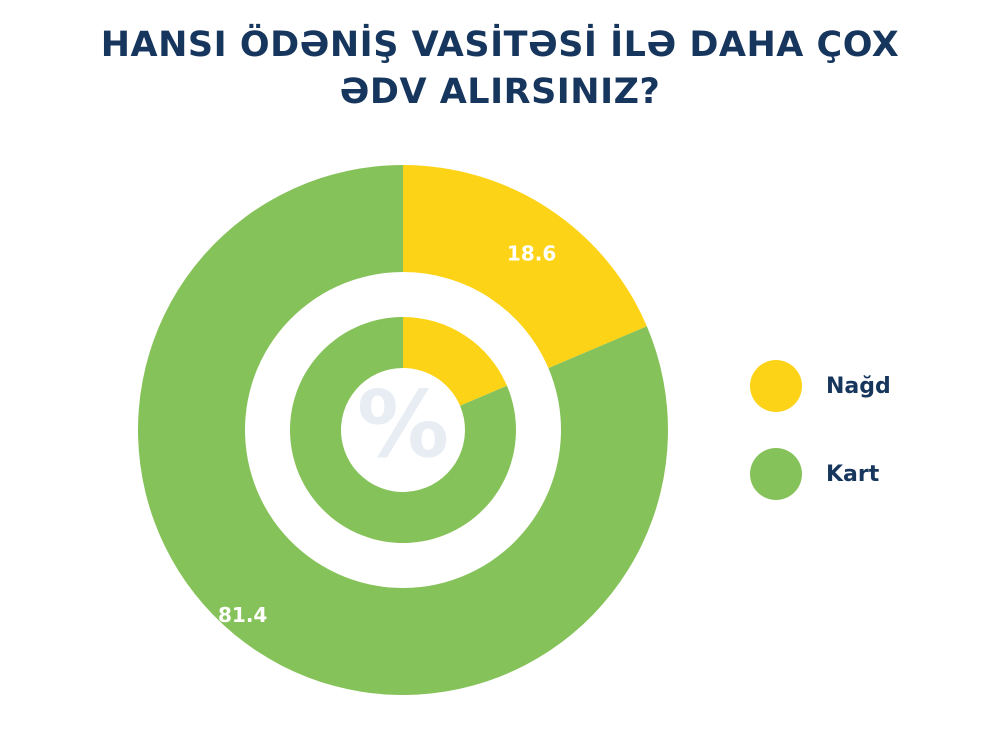  What do you see at coordinates (776, 386) in the screenshot?
I see `legend-swatch-nagd` at bounding box center [776, 386].